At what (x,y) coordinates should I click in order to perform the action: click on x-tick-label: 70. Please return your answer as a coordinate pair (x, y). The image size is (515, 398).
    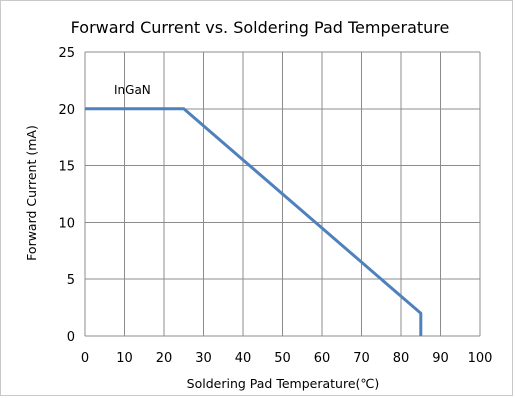
    Looking at the image, I should click on (361, 358).